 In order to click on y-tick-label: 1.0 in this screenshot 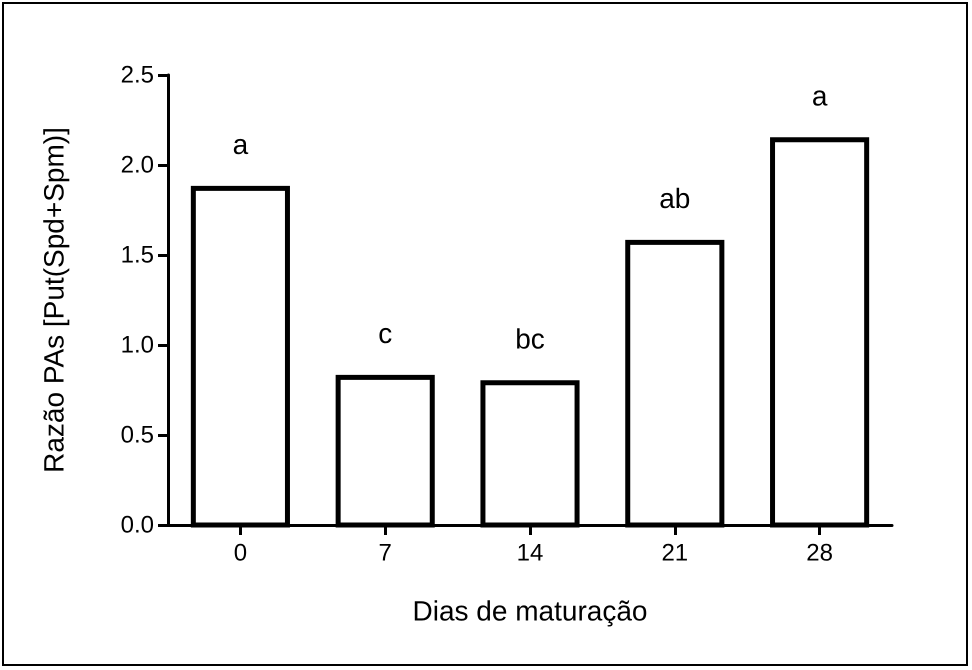, I will do `click(137, 345)`.